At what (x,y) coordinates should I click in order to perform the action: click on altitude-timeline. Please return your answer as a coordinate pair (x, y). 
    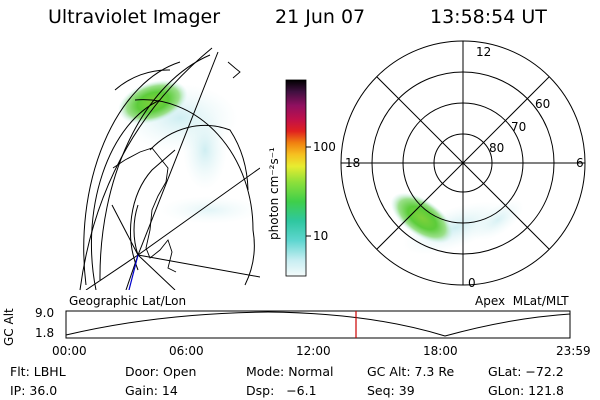
    Looking at the image, I should click on (318, 324).